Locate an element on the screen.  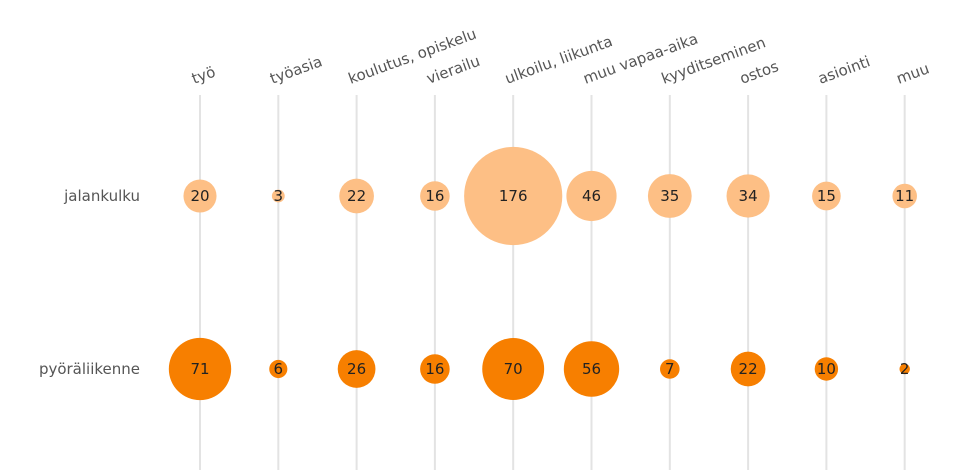
value-label: 10 is located at coordinates (826, 369).